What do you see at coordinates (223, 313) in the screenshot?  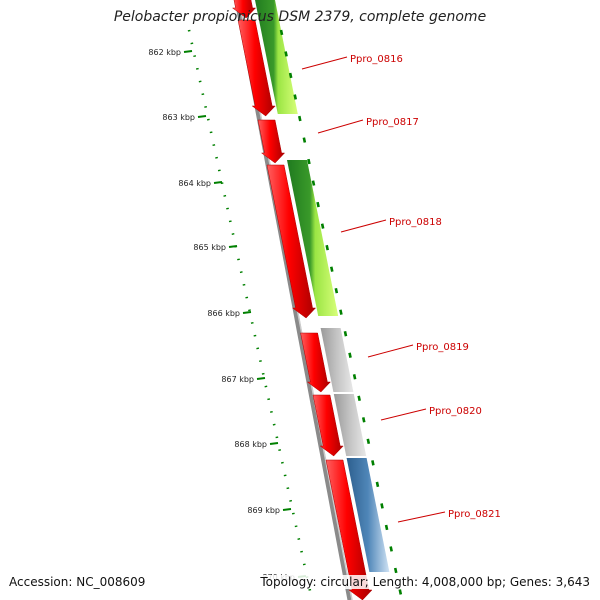 I see `kbp-tick-label: 866 kbp` at bounding box center [223, 313].